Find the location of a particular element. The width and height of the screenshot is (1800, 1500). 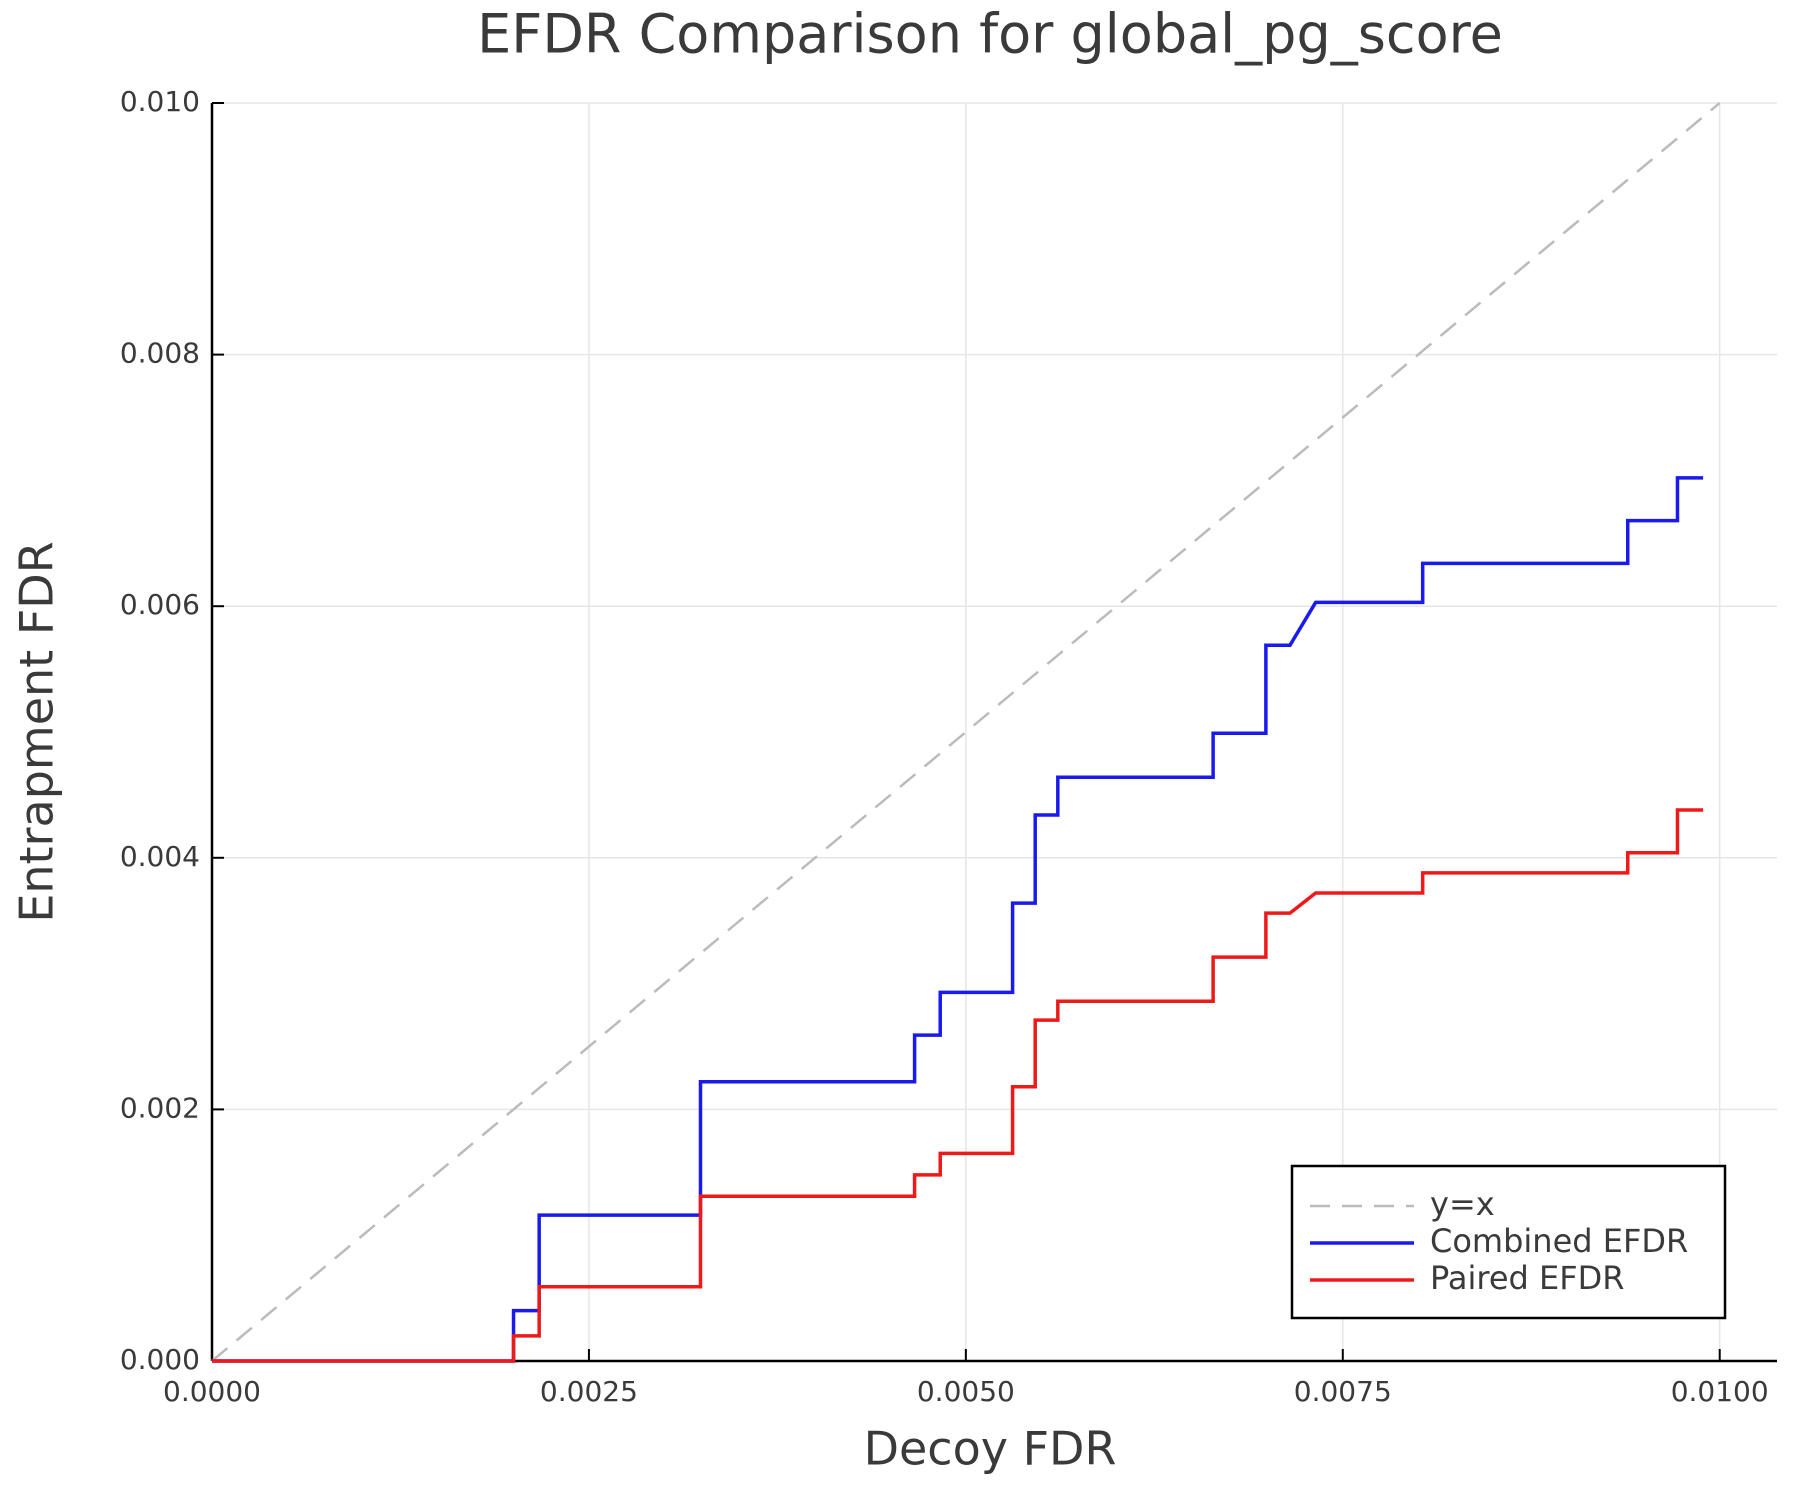

x-tick-label: 0.0000 is located at coordinates (212, 1391).